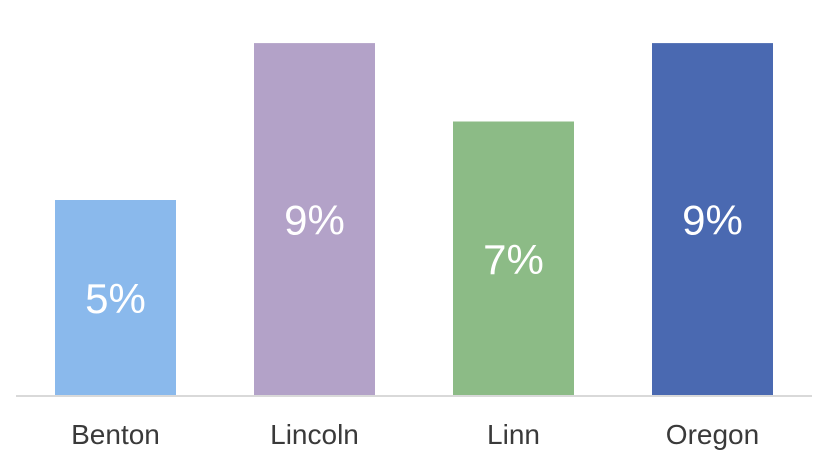 This screenshot has height=451, width=825. I want to click on data-label-lincoln: 9%, so click(314, 220).